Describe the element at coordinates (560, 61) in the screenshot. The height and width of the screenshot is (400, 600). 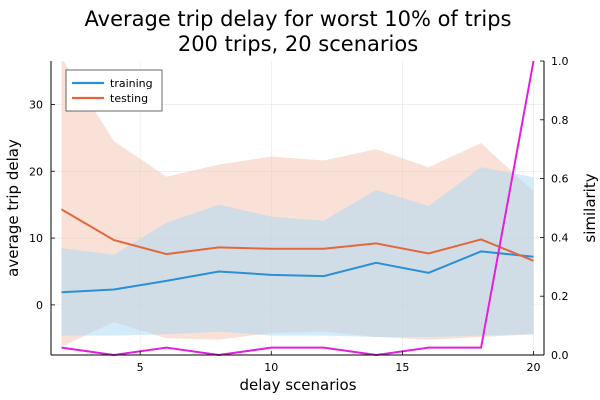
I see `y2-tick-label: 1.0` at that location.